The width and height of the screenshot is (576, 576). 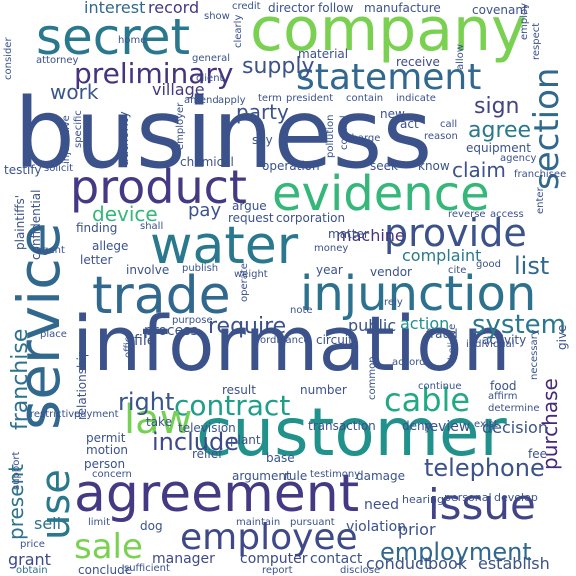 I want to click on word-note: note, so click(x=301, y=310).